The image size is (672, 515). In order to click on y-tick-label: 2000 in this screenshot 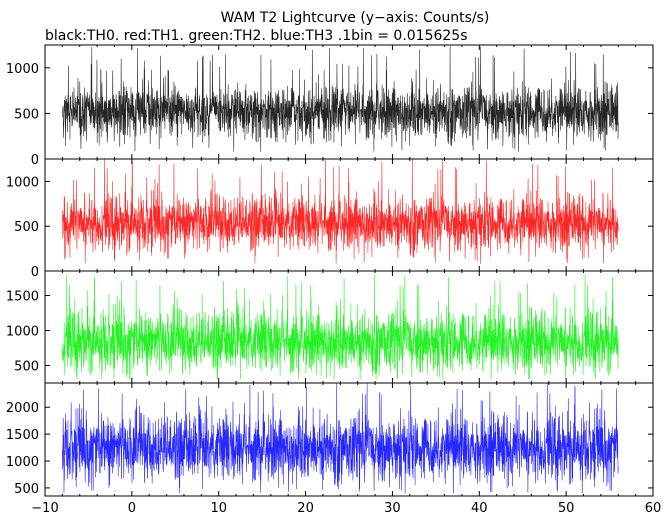, I will do `click(22, 408)`.